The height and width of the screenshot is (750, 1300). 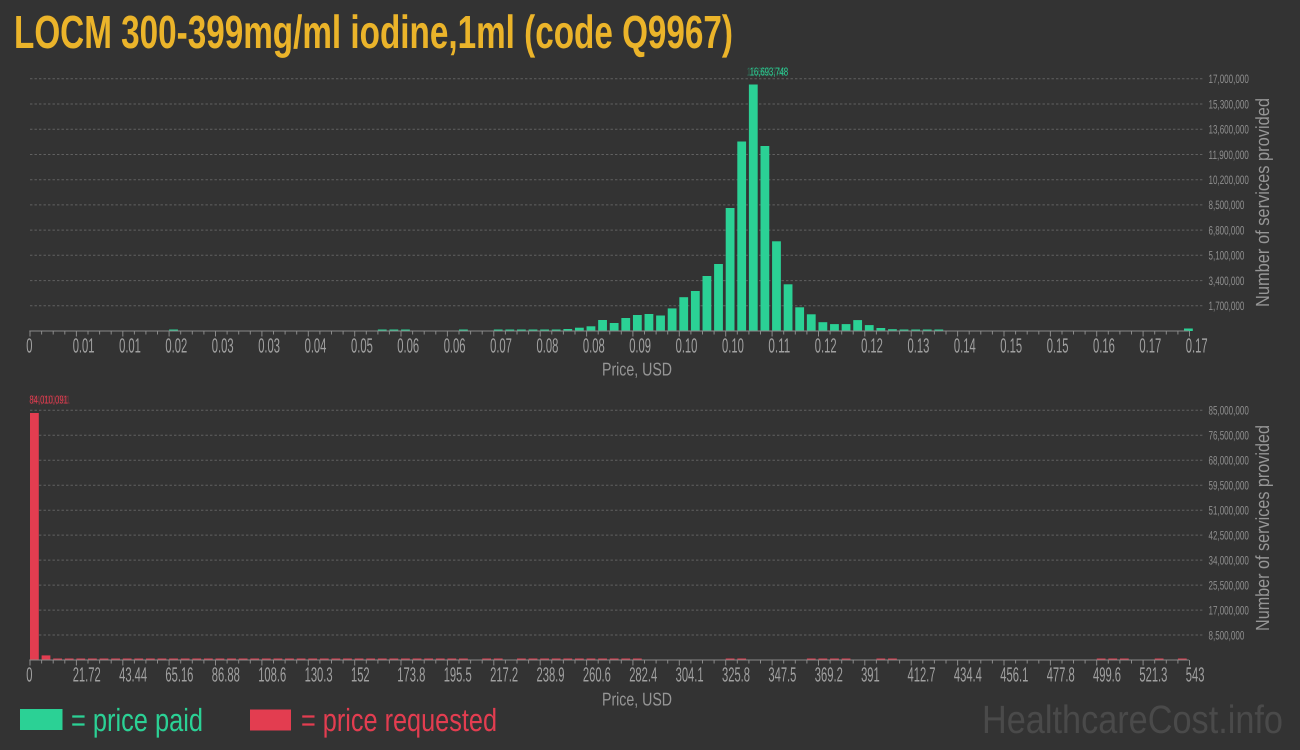 What do you see at coordinates (1229, 411) in the screenshot?
I see `svg-text: 85,000,000` at bounding box center [1229, 411].